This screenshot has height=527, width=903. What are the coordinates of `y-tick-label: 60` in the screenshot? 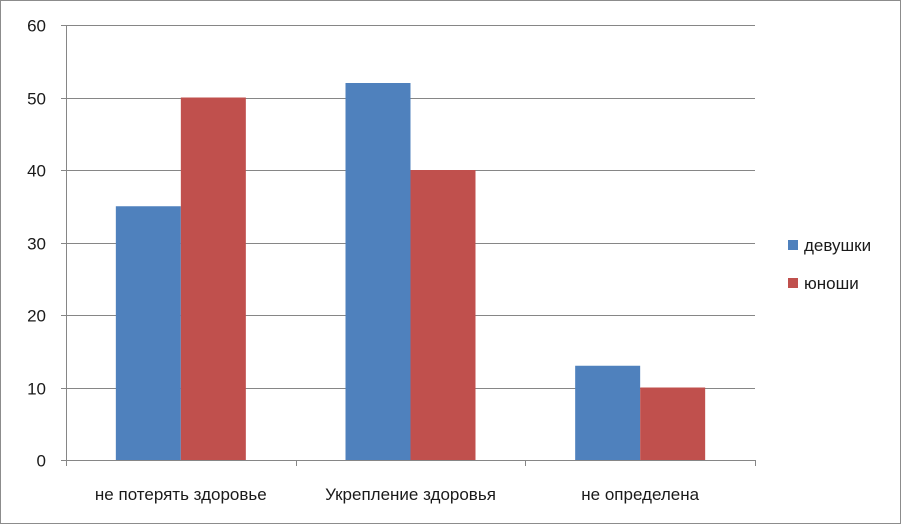 It's located at (36, 26).